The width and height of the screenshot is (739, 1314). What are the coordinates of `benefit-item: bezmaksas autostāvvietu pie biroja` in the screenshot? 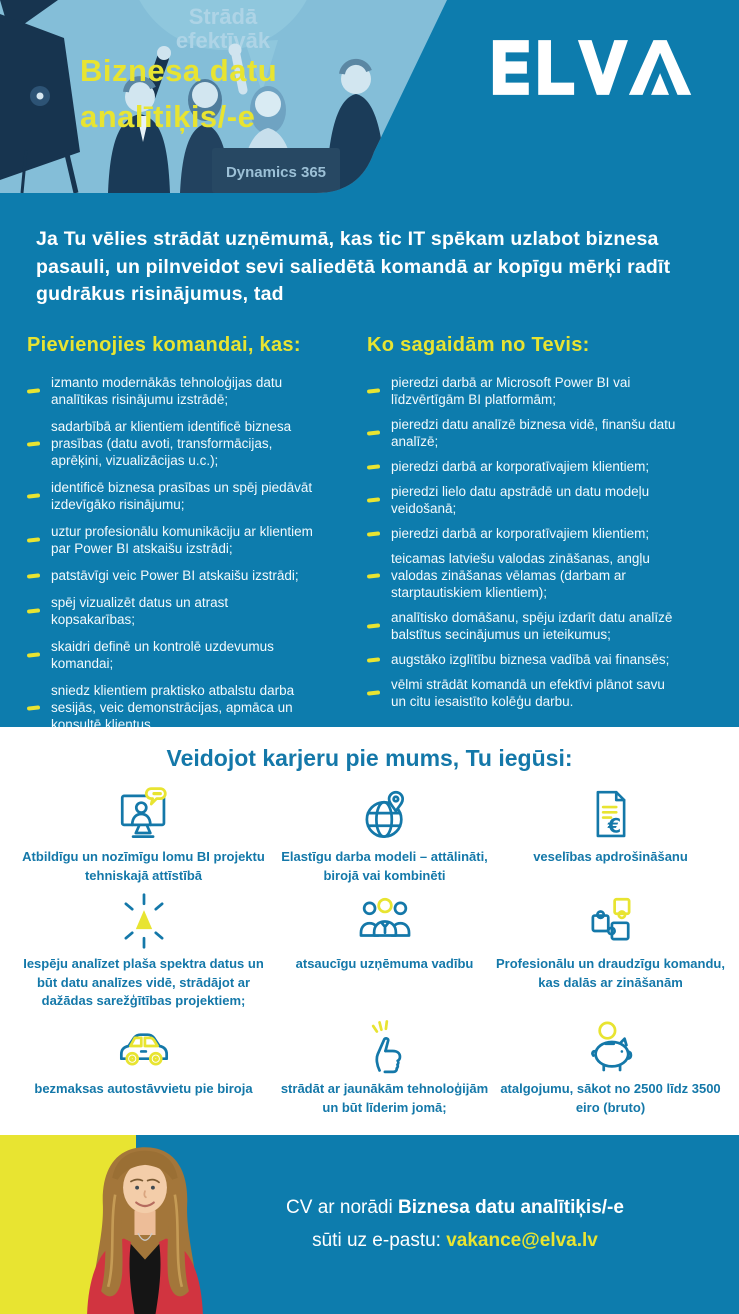 It's located at (144, 1064).